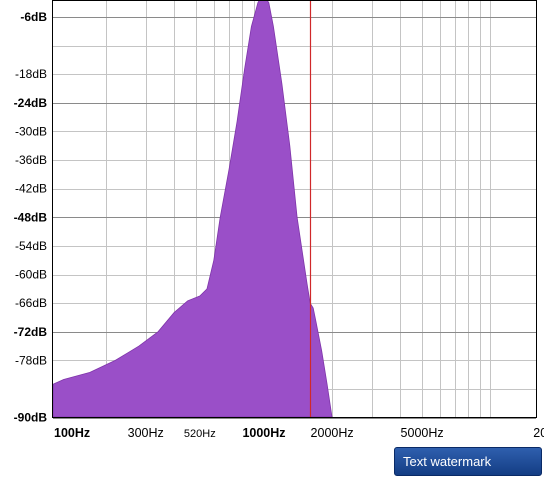 The image size is (544, 479). I want to click on y-tick-label: -42dB, so click(31, 189).